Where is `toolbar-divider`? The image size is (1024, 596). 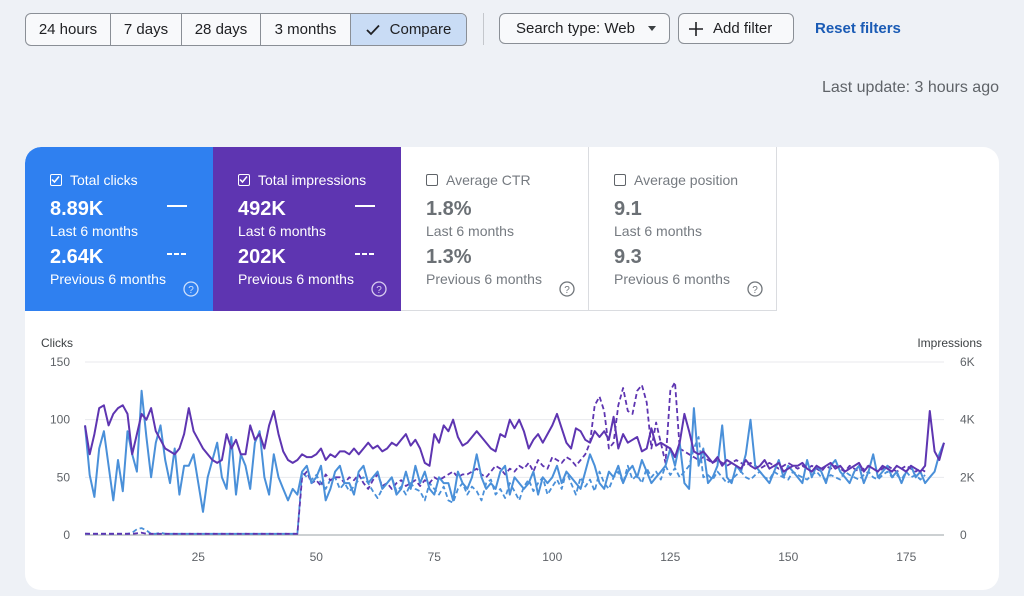 toolbar-divider is located at coordinates (483, 29).